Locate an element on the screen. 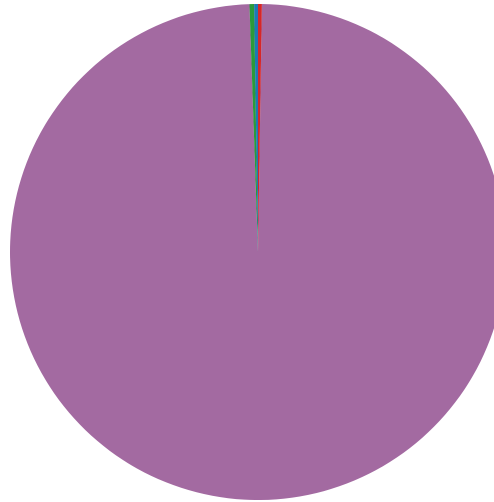 This screenshot has height=502, width=494. pie-slice-green is located at coordinates (253, 128).